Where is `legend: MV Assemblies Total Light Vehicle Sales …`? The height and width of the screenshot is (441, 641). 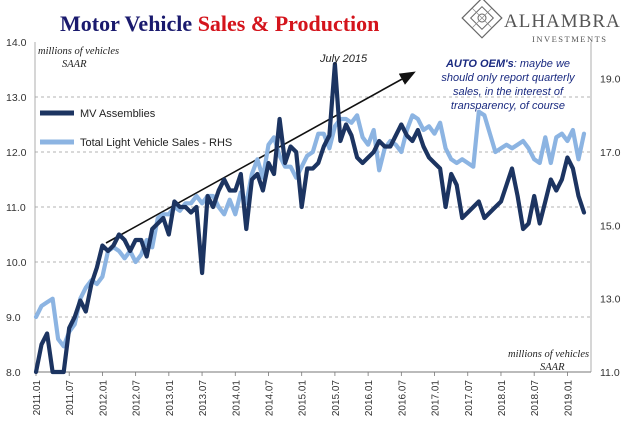
legend: MV Assemblies Total Light Vehicle Sales … is located at coordinates (136, 128).